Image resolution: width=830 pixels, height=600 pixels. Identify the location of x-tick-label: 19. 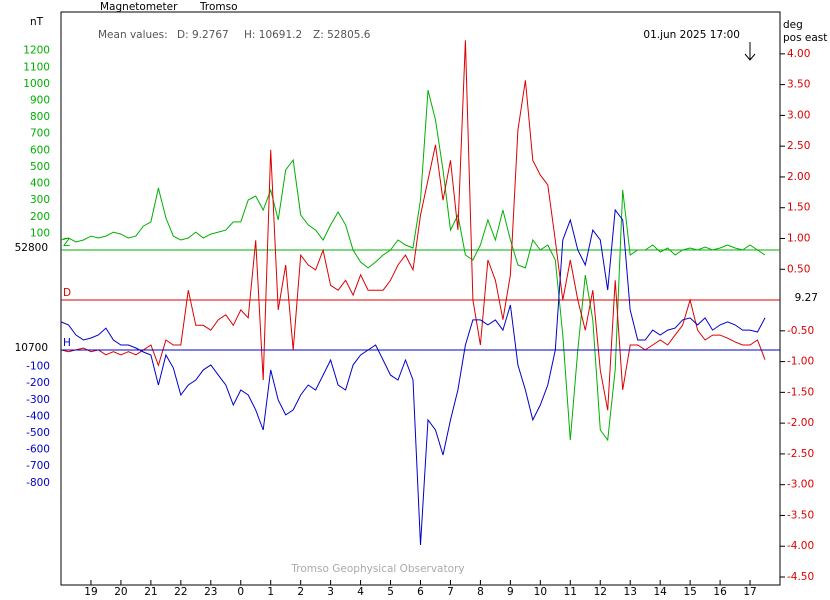
(90, 592).